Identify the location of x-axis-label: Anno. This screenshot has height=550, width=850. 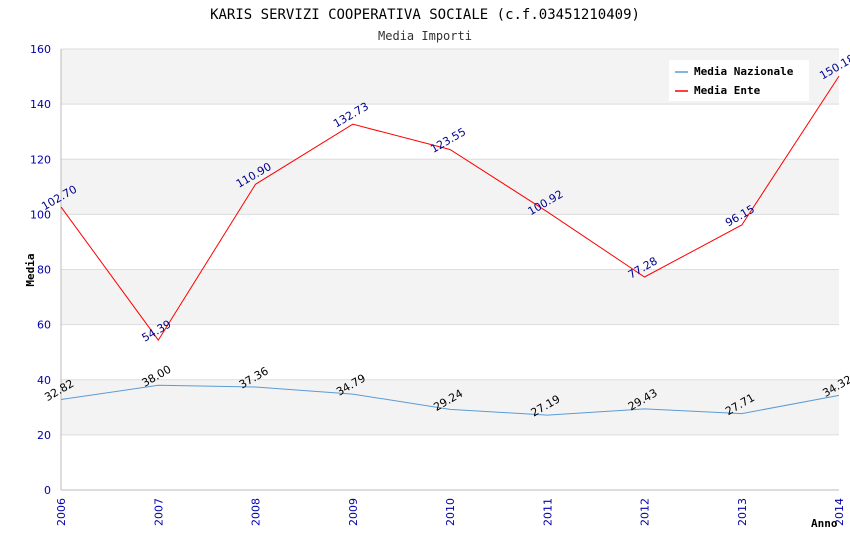
(824, 523).